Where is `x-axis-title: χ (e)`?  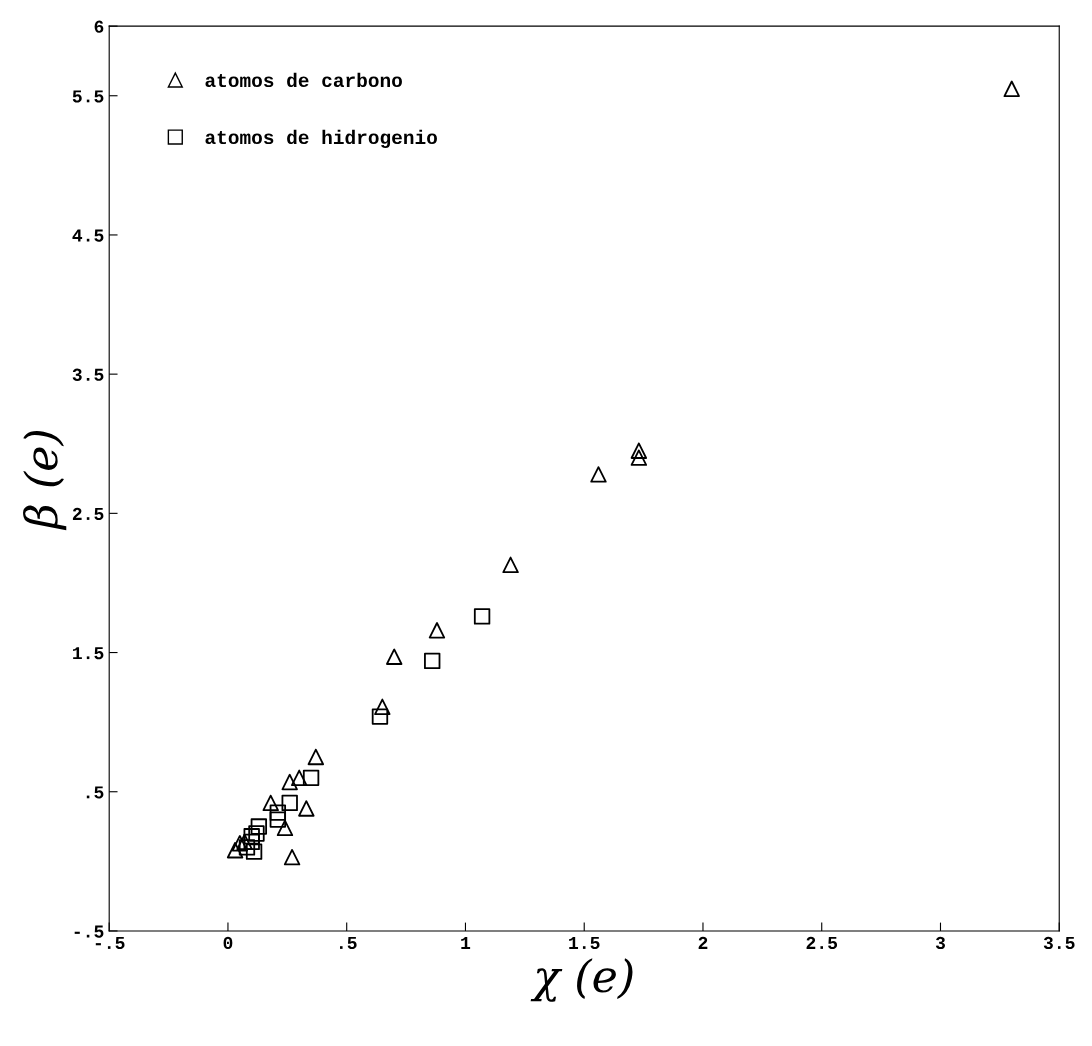 x-axis-title: χ (e) is located at coordinates (581, 980).